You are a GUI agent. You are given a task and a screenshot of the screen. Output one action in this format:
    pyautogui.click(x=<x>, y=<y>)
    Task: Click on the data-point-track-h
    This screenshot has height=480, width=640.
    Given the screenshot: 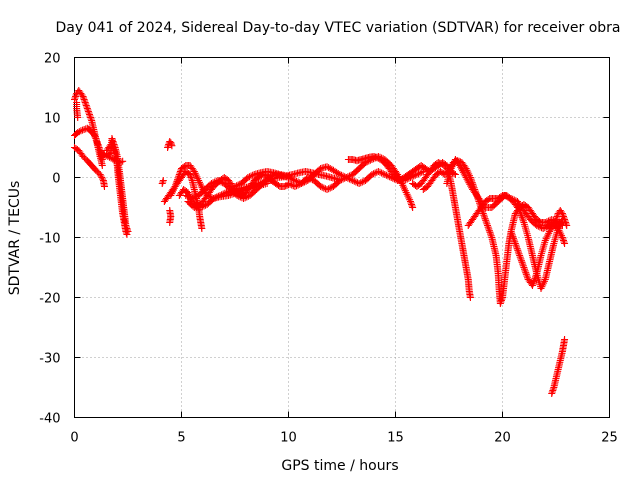 What is the action you would take?
    pyautogui.click(x=162, y=183)
    